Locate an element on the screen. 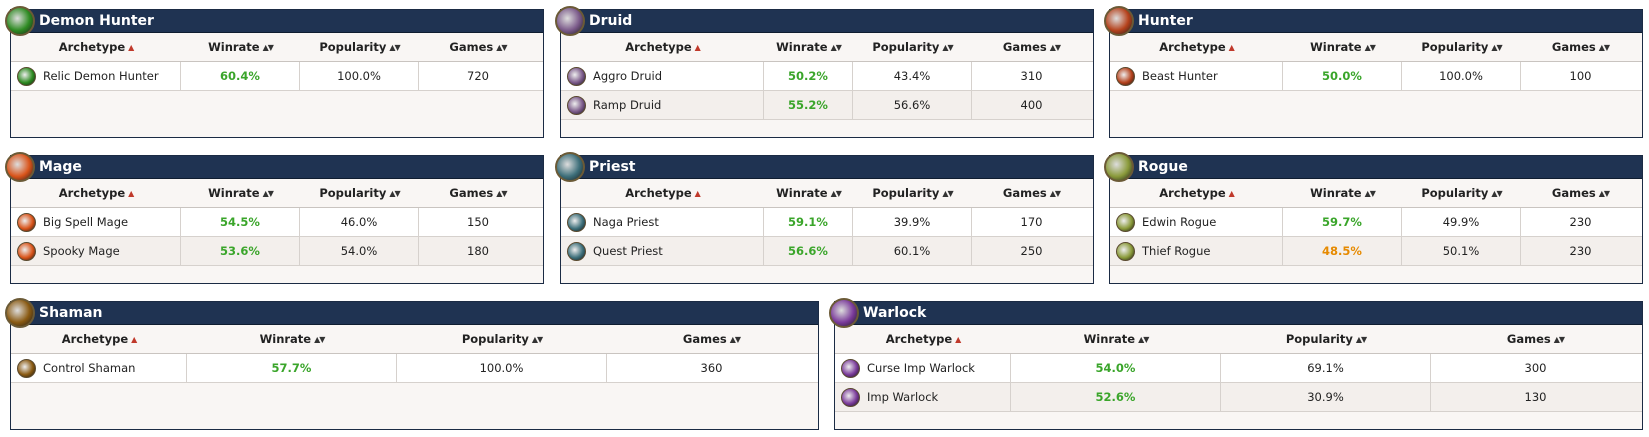 Image resolution: width=1649 pixels, height=437 pixels. archetype-cell: Relic Demon Hunter is located at coordinates (96, 76).